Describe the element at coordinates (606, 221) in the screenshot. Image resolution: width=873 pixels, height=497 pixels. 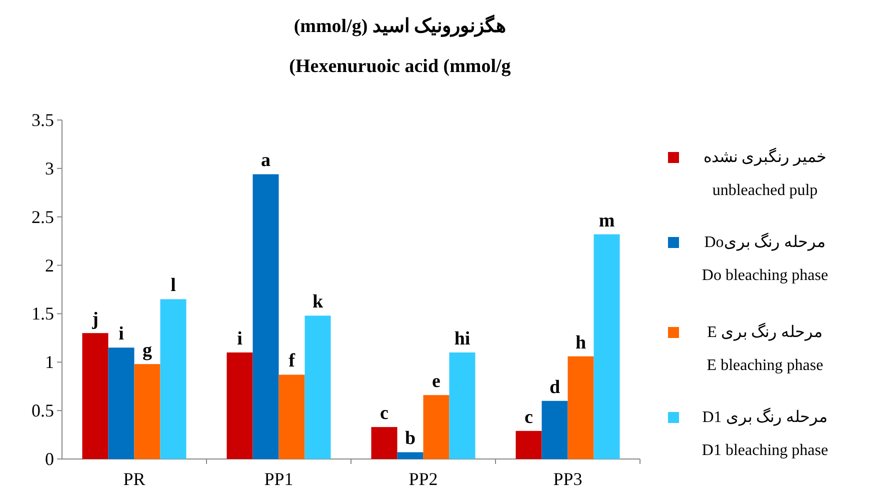
I see `data-label: m` at that location.